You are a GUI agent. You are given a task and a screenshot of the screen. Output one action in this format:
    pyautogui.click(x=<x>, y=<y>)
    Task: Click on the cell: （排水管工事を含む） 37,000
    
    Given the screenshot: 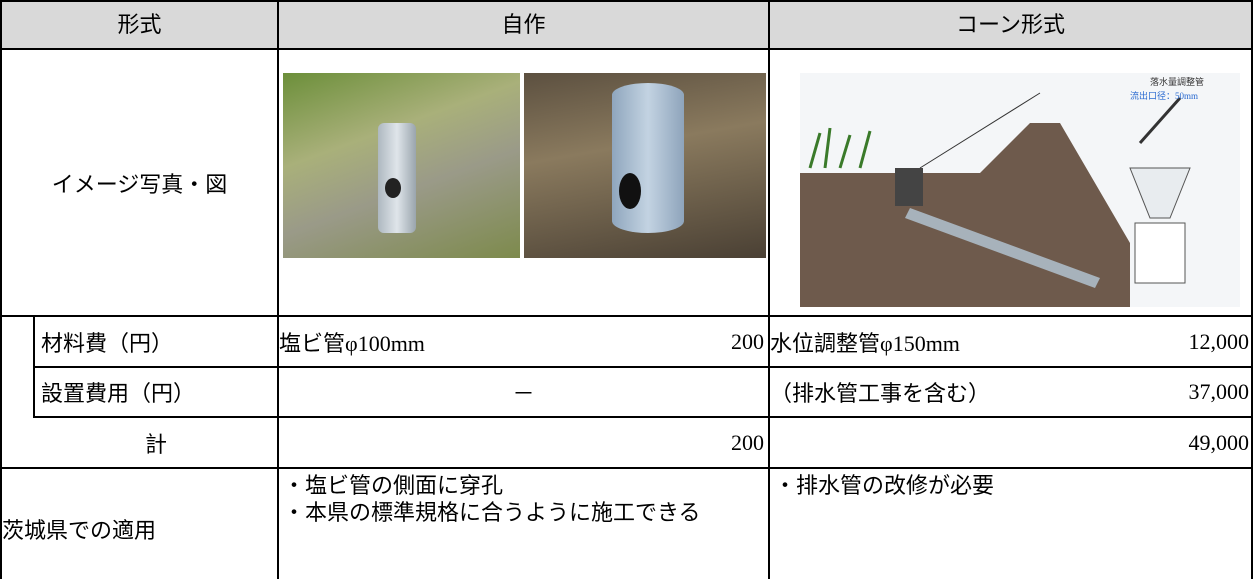 What is the action you would take?
    pyautogui.click(x=1011, y=393)
    